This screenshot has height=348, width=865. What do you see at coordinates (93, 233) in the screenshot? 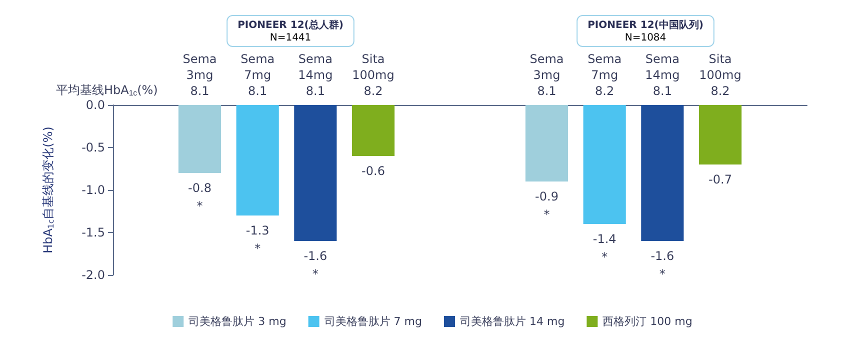
I see `y-tick-label: -1.5` at bounding box center [93, 233].